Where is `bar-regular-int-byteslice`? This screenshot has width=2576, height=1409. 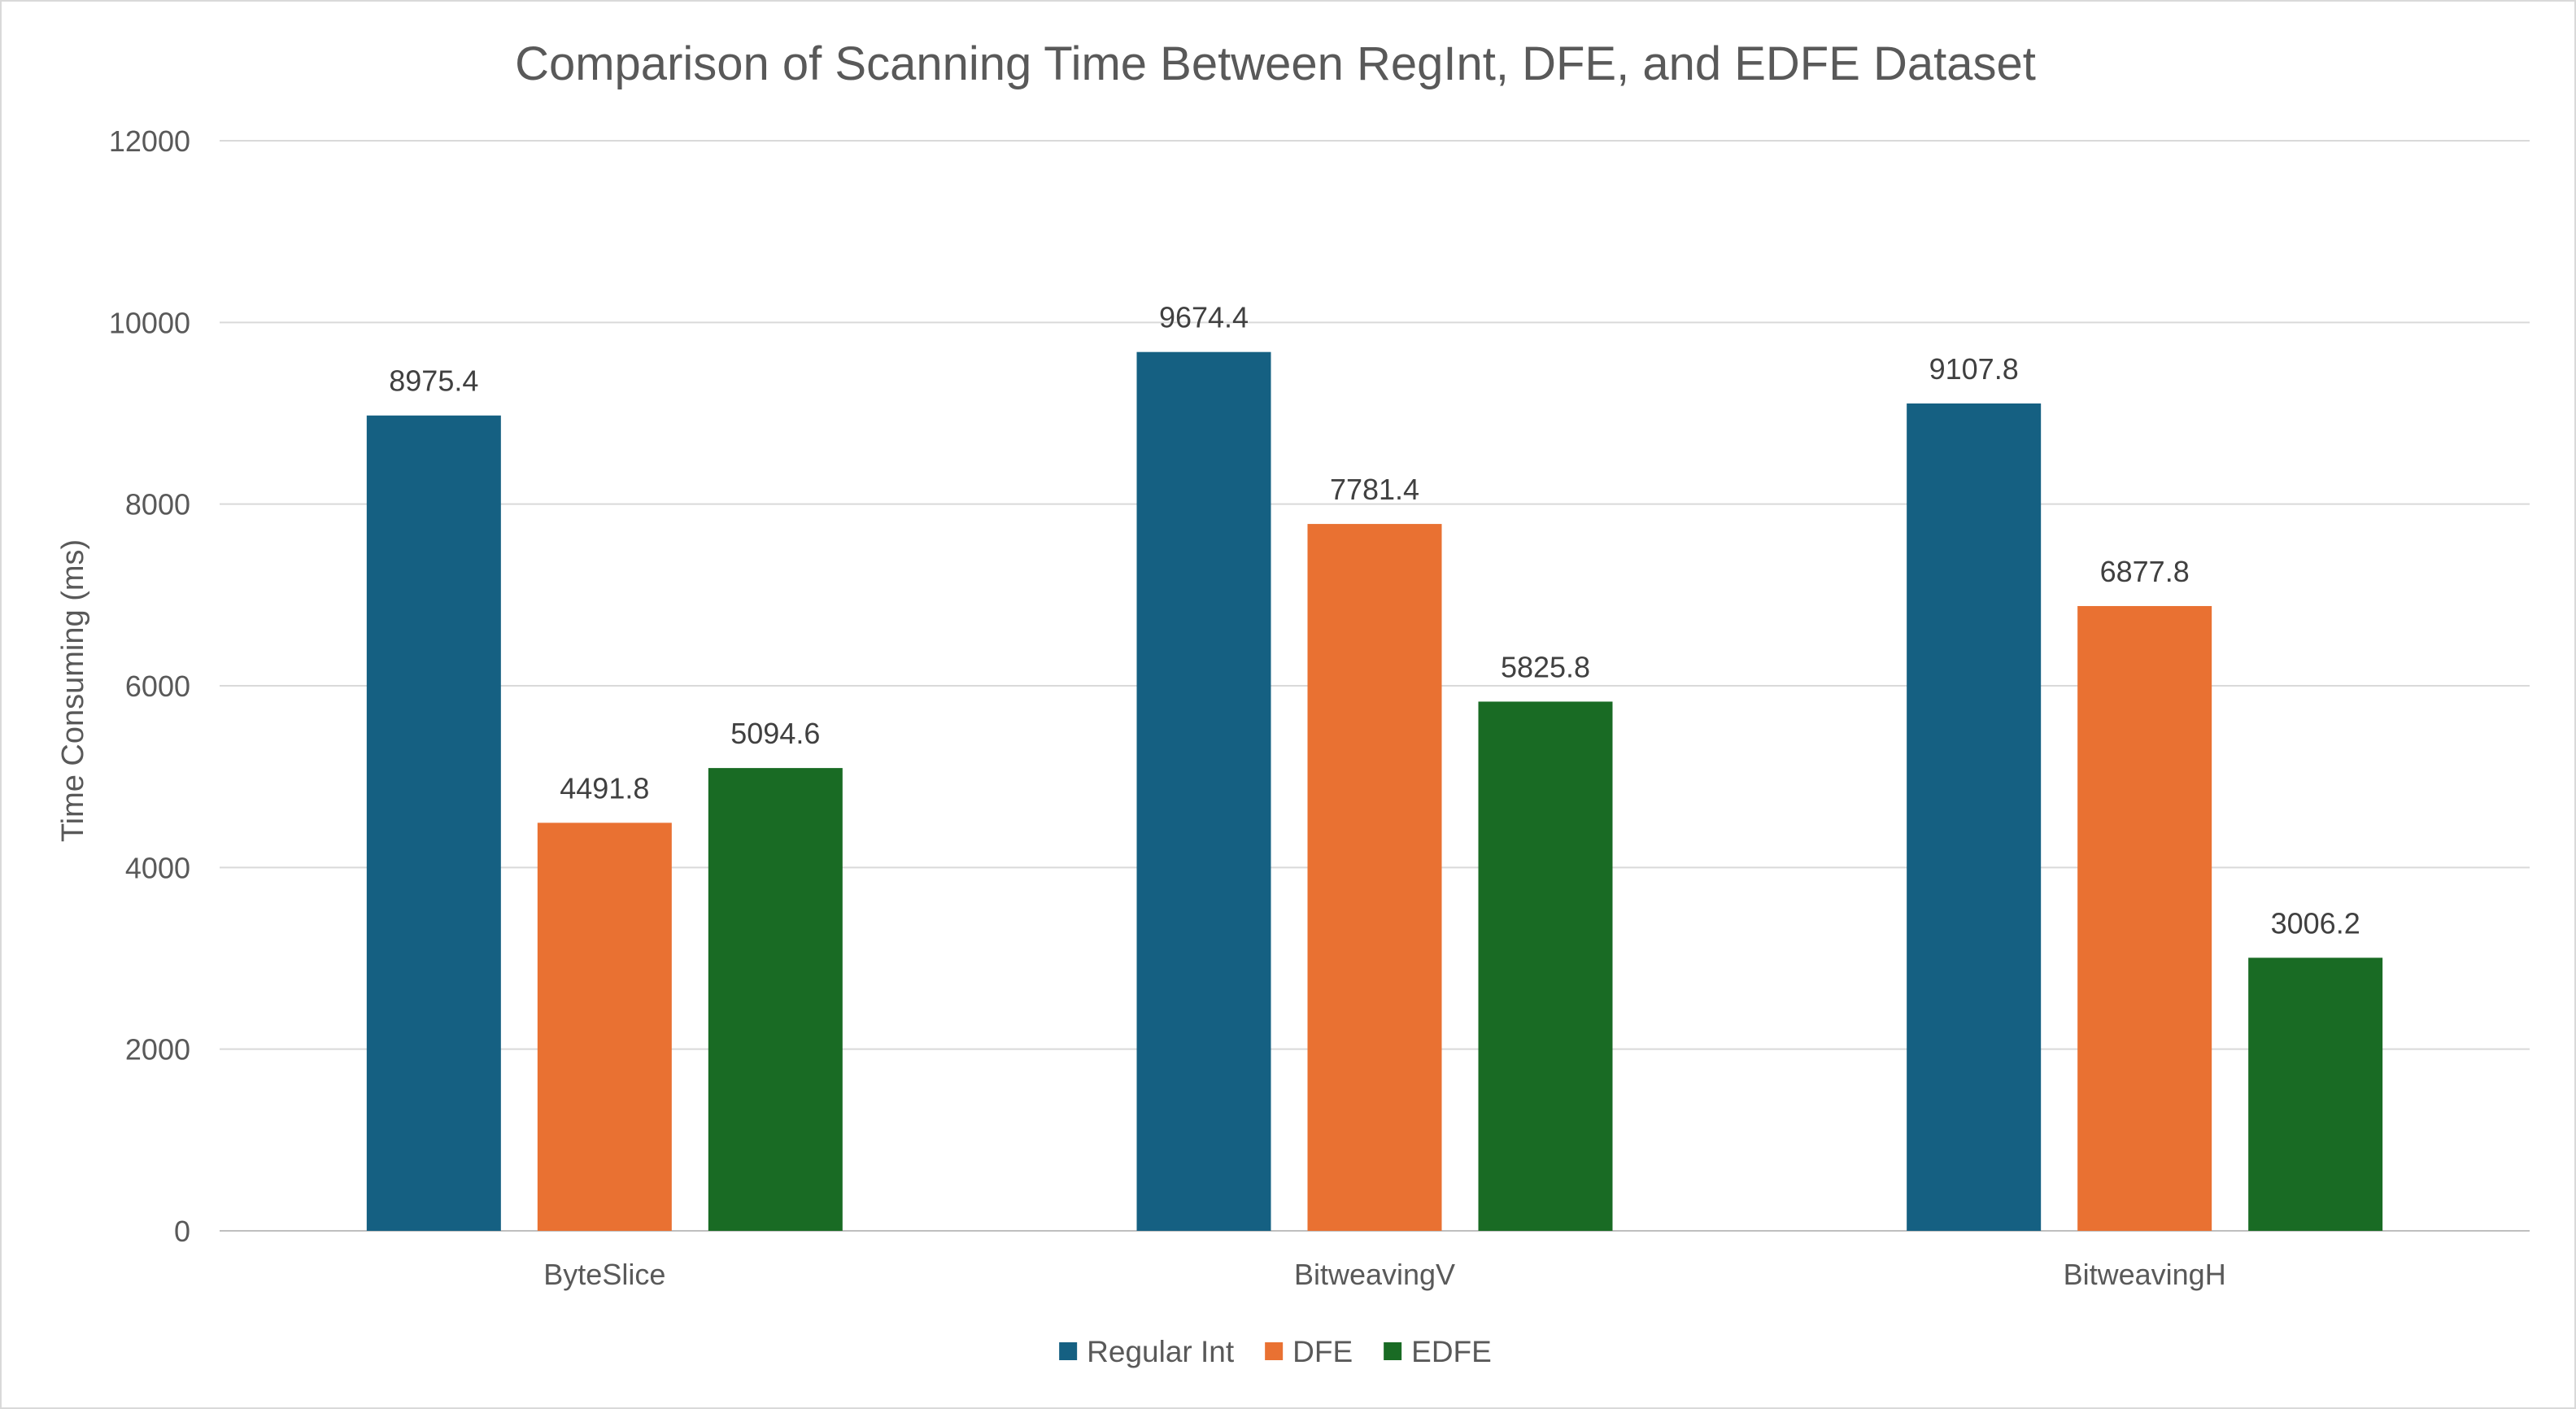 bar-regular-int-byteslice is located at coordinates (433, 823).